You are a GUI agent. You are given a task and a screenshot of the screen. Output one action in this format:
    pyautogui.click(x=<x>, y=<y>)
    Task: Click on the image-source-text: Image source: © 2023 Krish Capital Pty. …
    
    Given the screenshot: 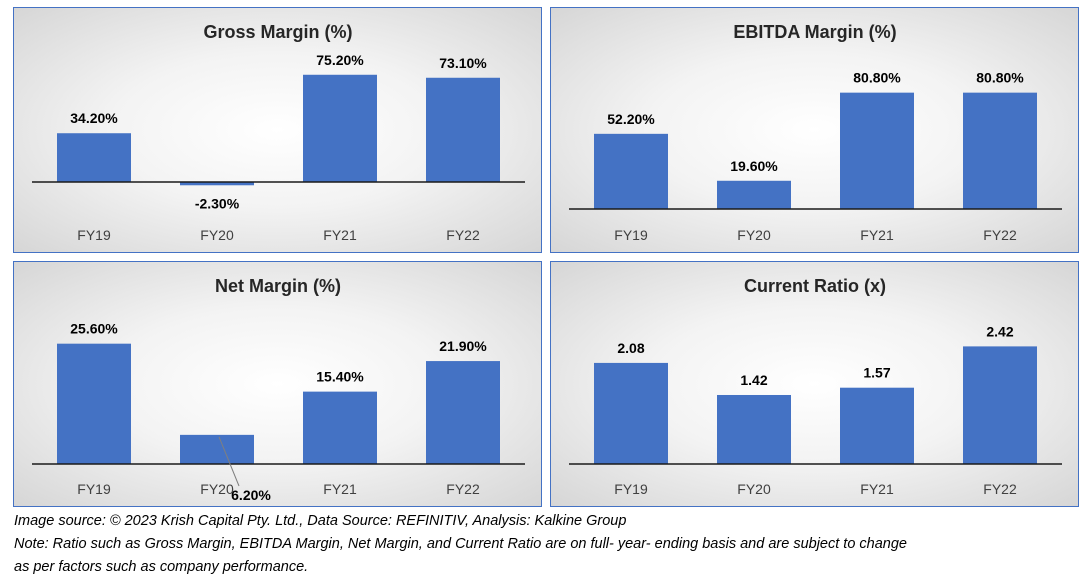 What is the action you would take?
    pyautogui.click(x=320, y=521)
    